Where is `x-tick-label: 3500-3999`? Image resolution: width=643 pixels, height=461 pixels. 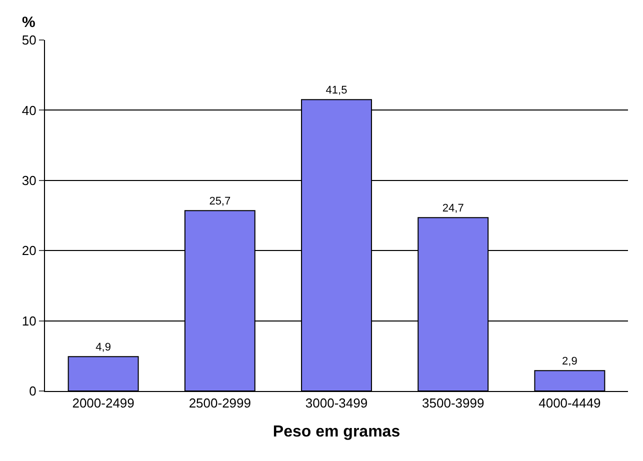 x-tick-label: 3500-3999 is located at coordinates (453, 403).